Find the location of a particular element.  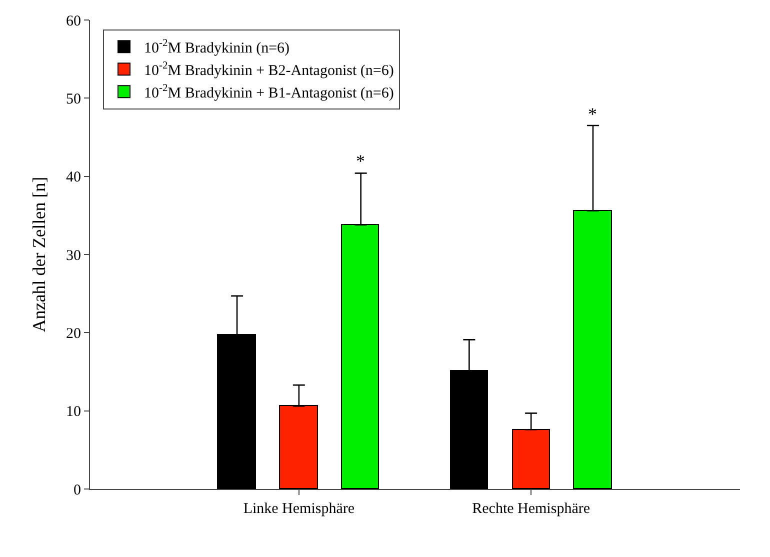

legend-label: 10$^{-2}$M Bradykinin + B2-Antagonist (n=6) is located at coordinates (269, 69).